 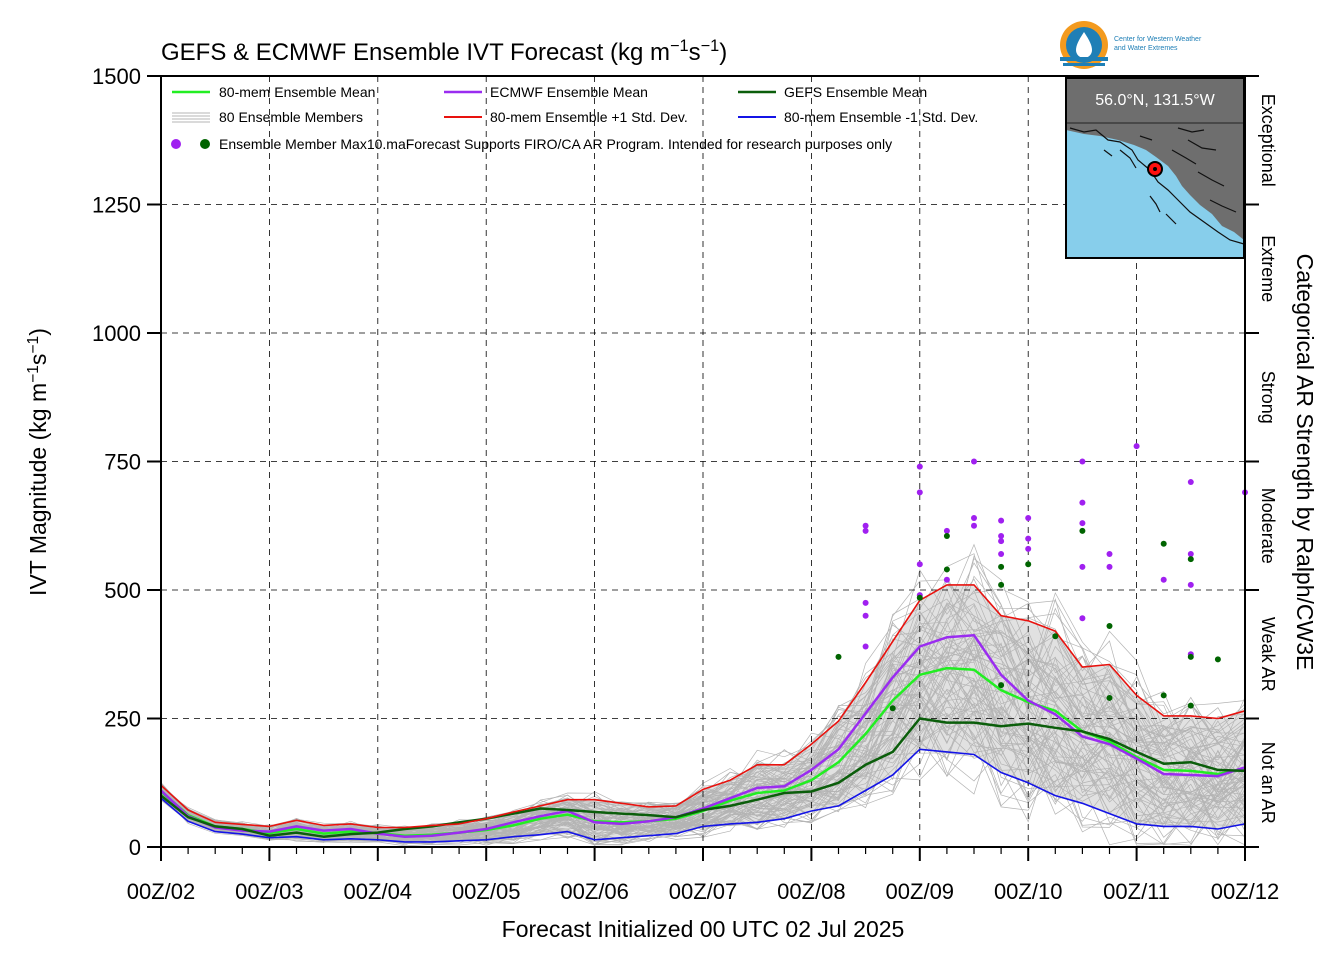 I want to click on right-axis-label: Categorical AR Strength by Ralph/CW3E, so click(x=1305, y=462).